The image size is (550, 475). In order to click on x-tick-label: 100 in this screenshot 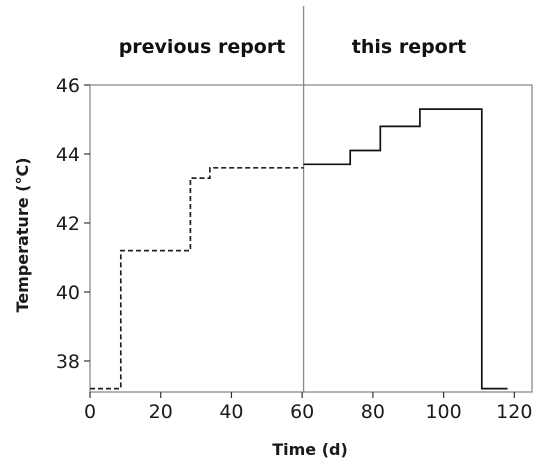, I will do `click(443, 412)`.